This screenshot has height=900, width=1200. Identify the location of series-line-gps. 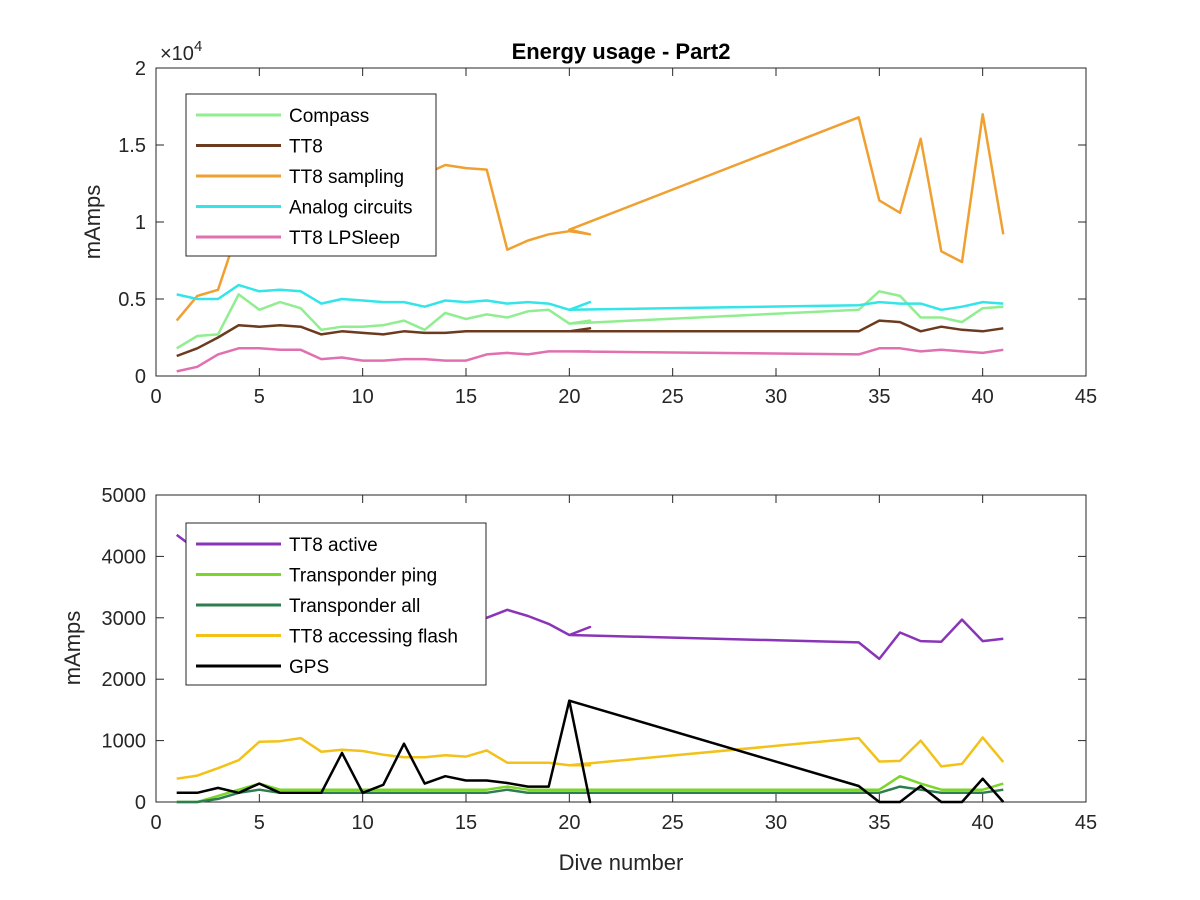
(590, 751).